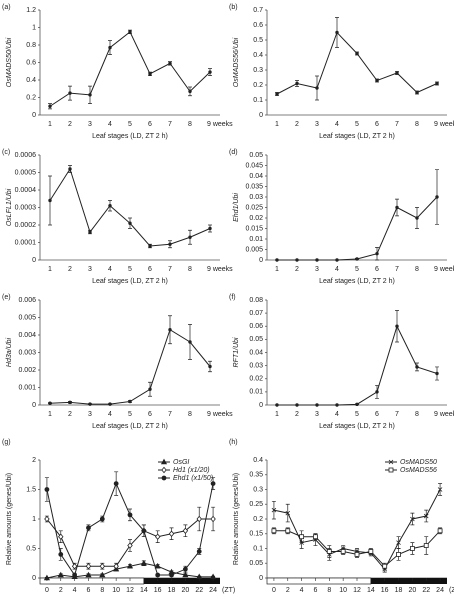  Describe the element at coordinates (26, 225) in the screenshot. I see `y-tick-label: 0.0002` at that location.